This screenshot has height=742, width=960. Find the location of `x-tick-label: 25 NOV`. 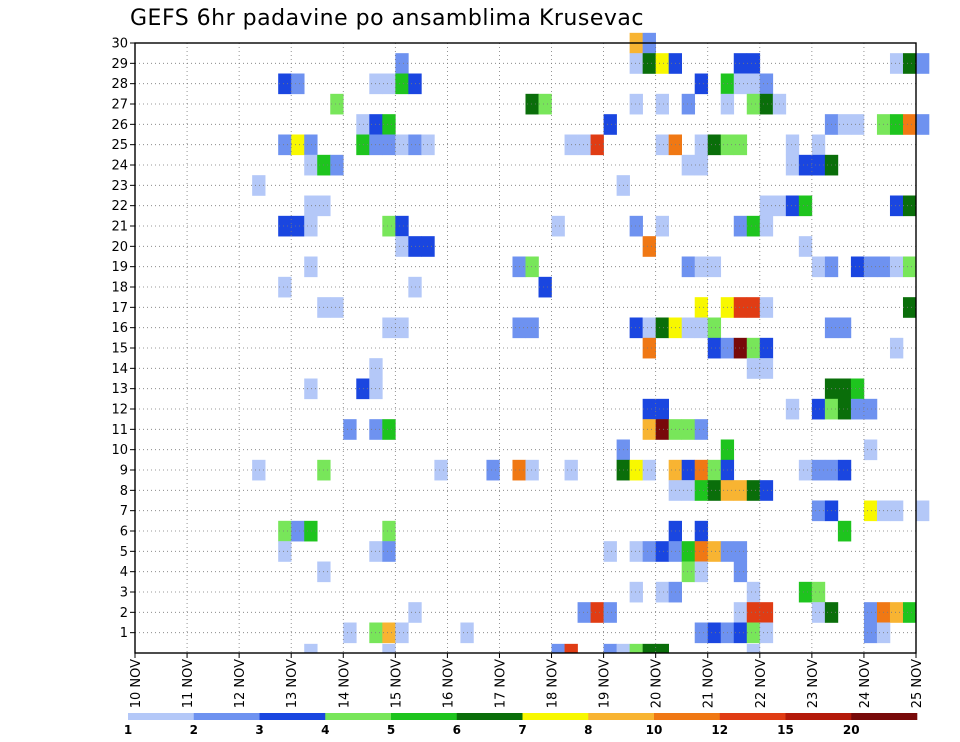

x-tick-label: 25 NOV is located at coordinates (917, 683).